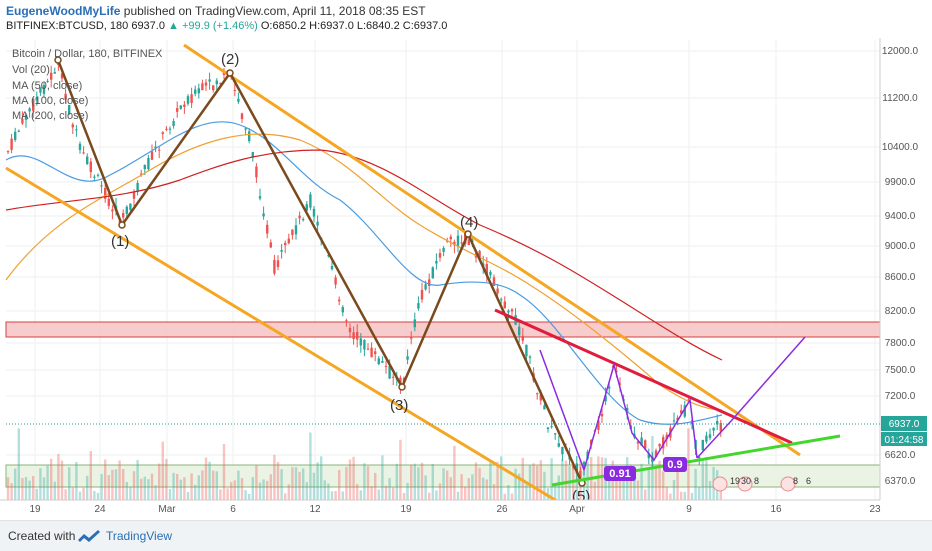  What do you see at coordinates (689, 509) in the screenshot?
I see `time-tick-label: 9` at bounding box center [689, 509].